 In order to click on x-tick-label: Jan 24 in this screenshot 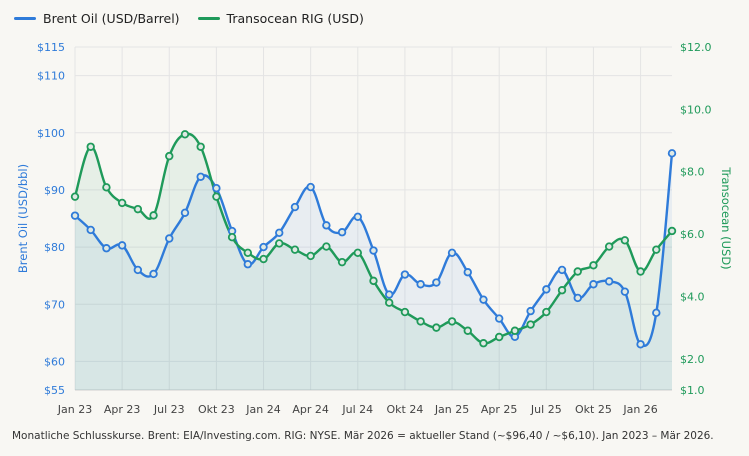, I will do `click(262, 409)`.